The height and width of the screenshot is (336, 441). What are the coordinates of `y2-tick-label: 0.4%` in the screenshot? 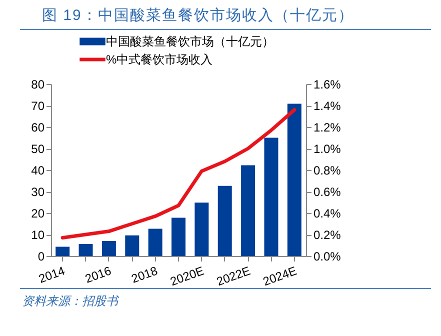 It's located at (328, 213).